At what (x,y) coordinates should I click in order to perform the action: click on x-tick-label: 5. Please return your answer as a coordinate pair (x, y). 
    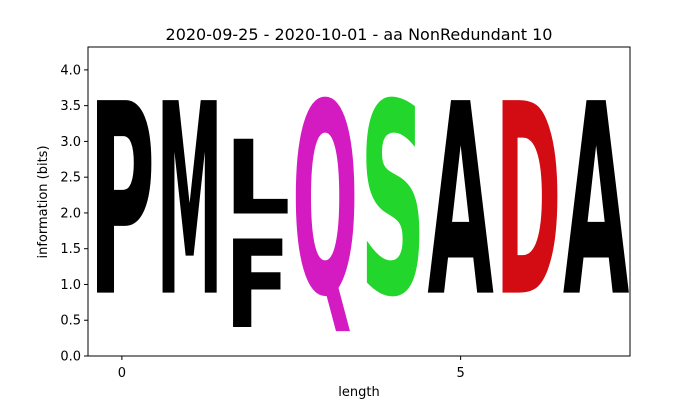
    Looking at the image, I should click on (460, 373).